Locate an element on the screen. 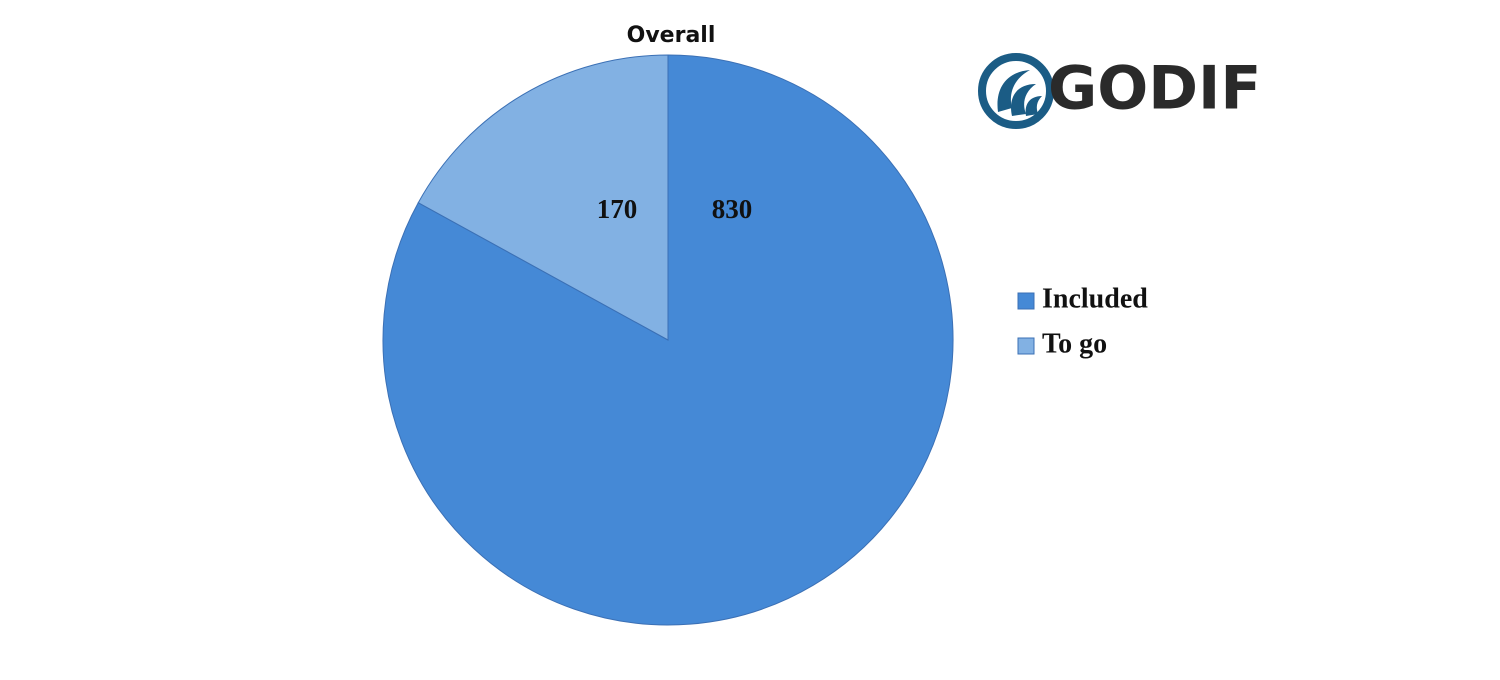  logo-ring is located at coordinates (1016, 91).